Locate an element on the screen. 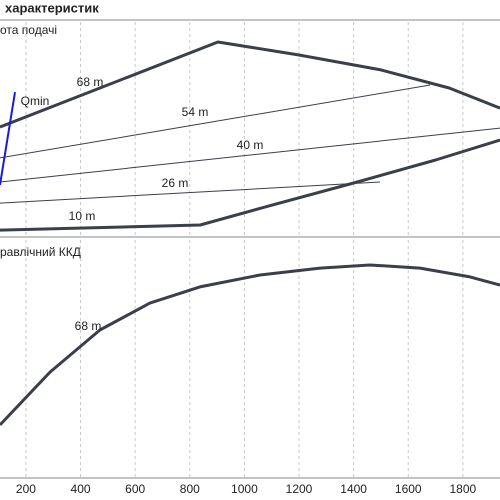  x-tick-label: 1000 is located at coordinates (244, 489).